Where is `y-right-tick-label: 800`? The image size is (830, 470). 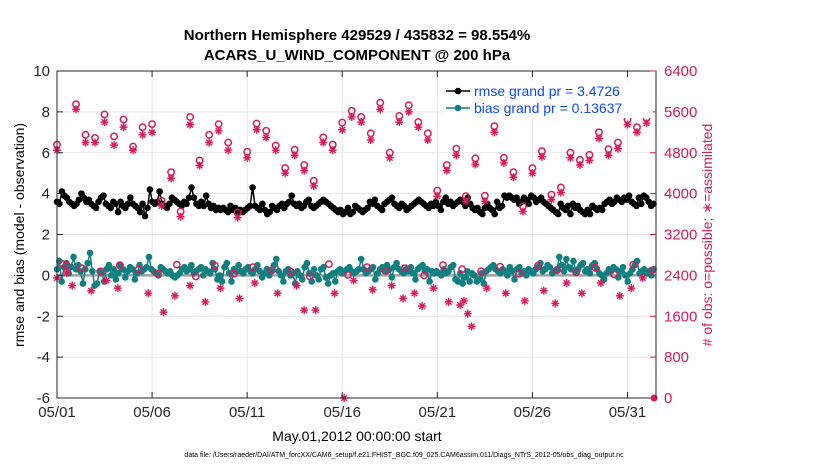
y-right-tick-label: 800 is located at coordinates (676, 357).